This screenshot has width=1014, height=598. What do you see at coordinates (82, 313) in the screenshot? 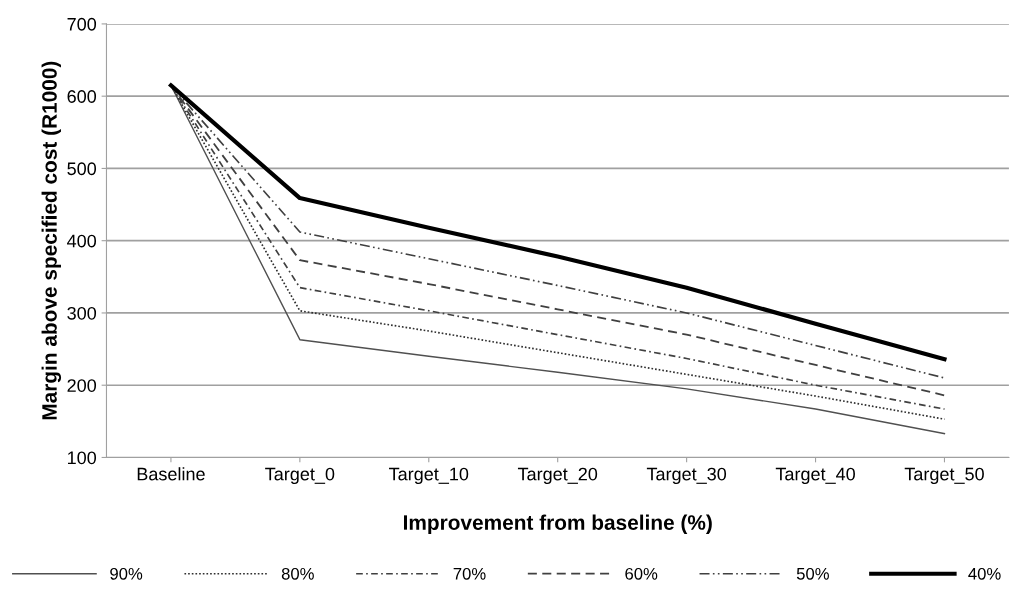
I see `y-tick-label: 300` at bounding box center [82, 313].